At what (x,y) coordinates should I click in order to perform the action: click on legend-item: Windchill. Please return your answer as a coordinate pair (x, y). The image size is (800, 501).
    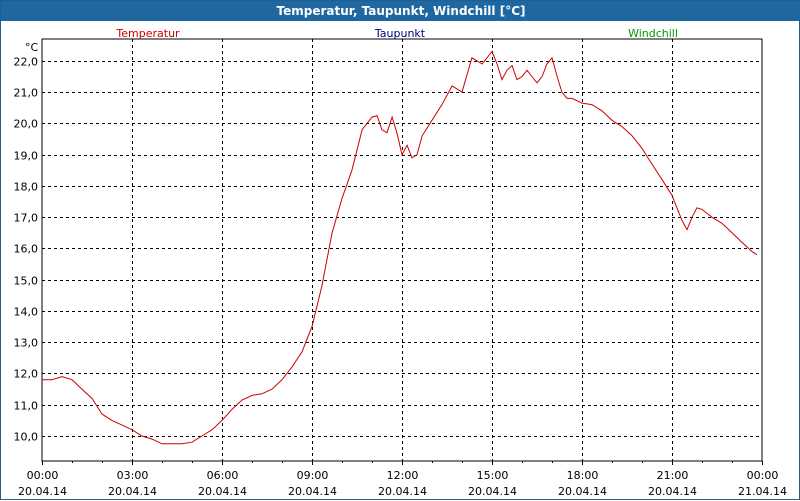
    Looking at the image, I should click on (653, 33).